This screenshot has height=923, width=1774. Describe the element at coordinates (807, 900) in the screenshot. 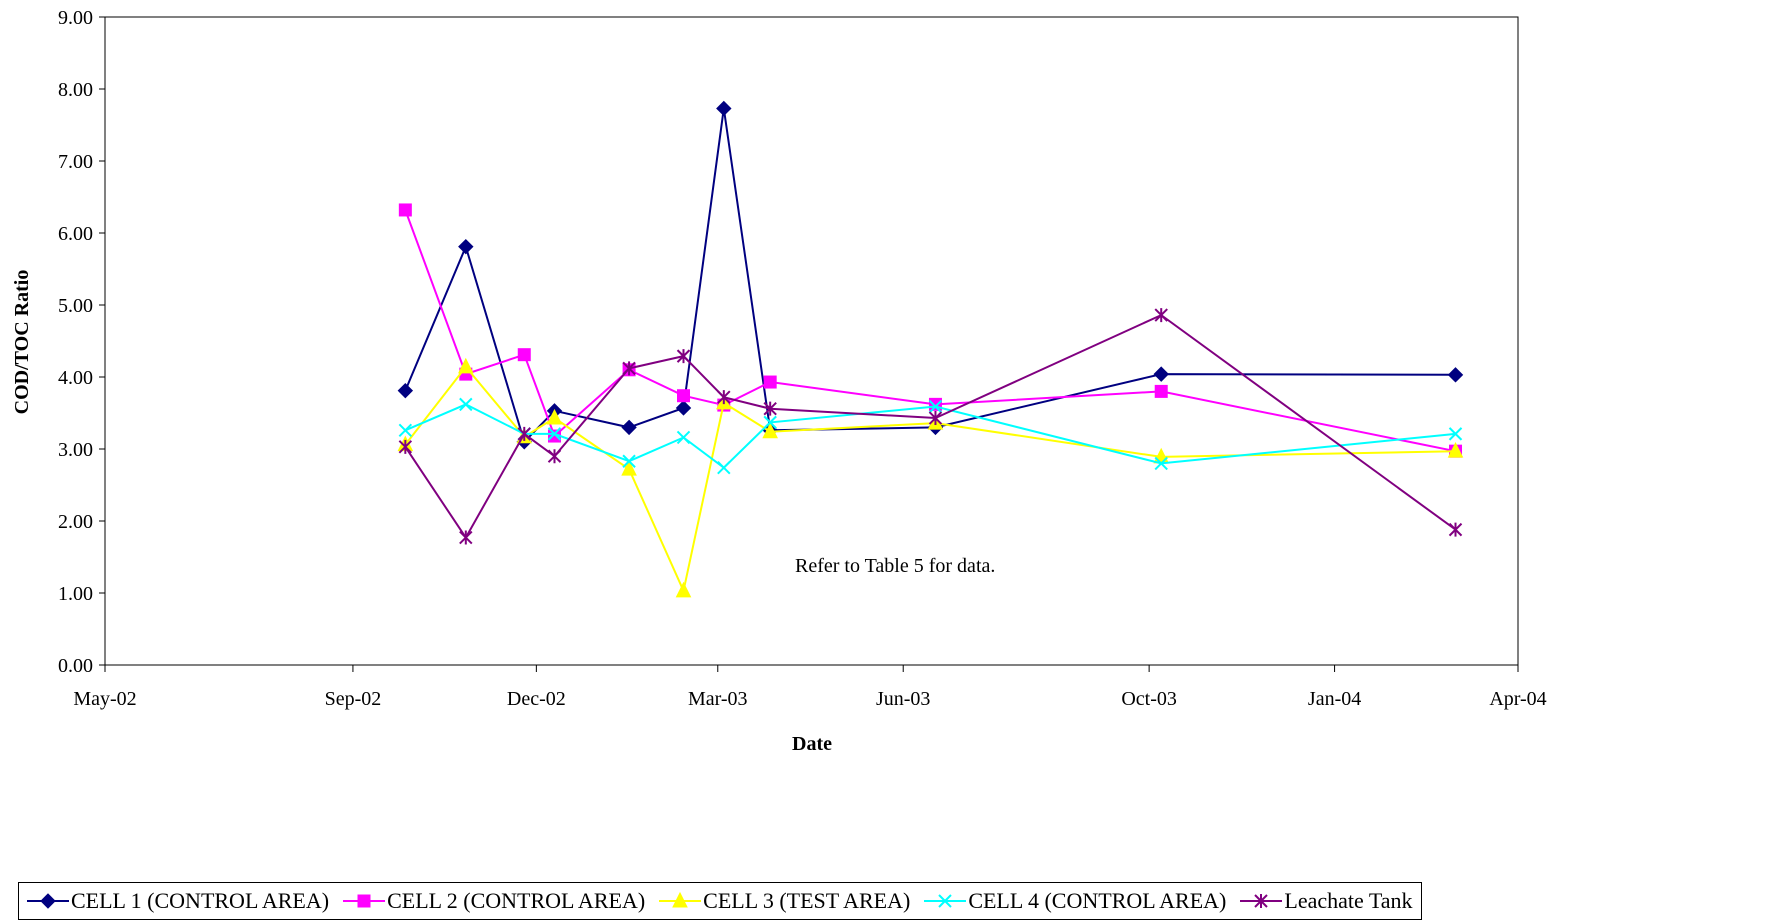

I see `legend-label: CELL 3 (TEST AREA)` at that location.